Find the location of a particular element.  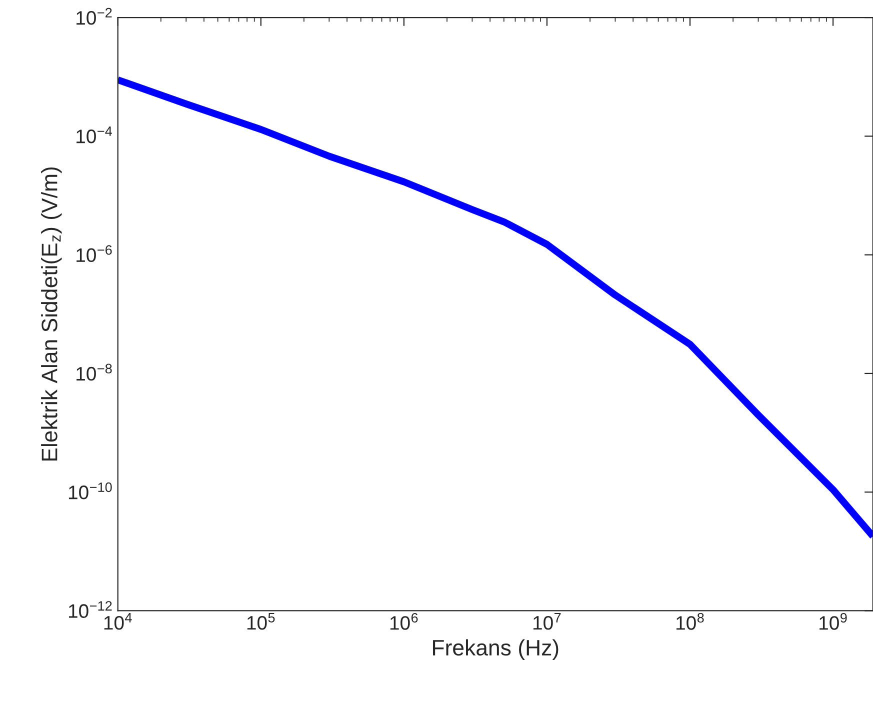

x-tick-label: 10$^{8}$ is located at coordinates (690, 621).